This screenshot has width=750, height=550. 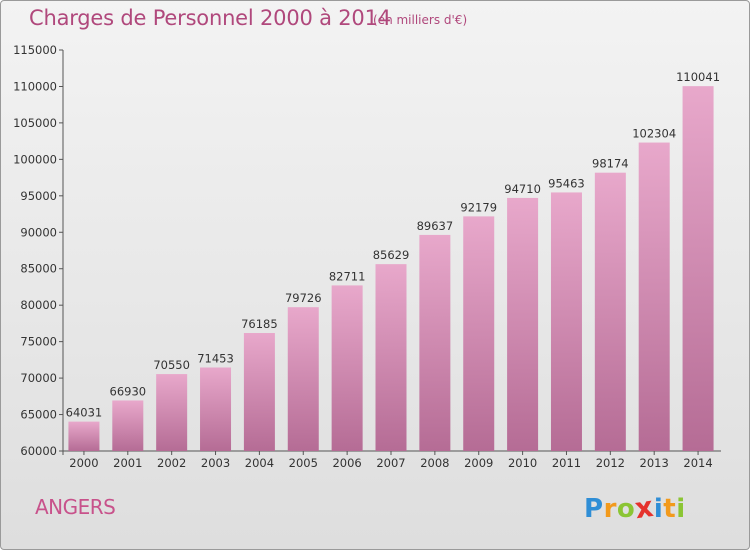 What do you see at coordinates (215, 358) in the screenshot?
I see `data-label: 71453` at bounding box center [215, 358].